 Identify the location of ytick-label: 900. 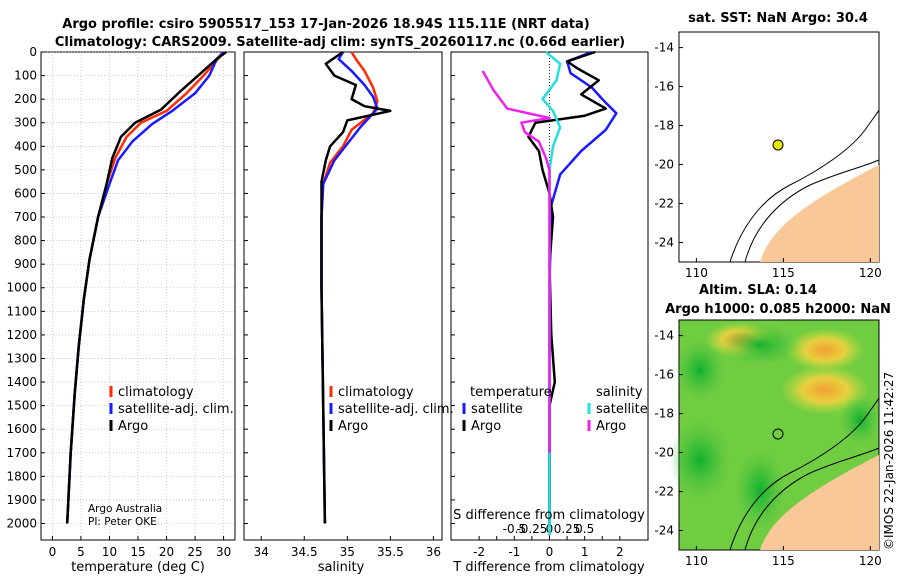
(25, 264).